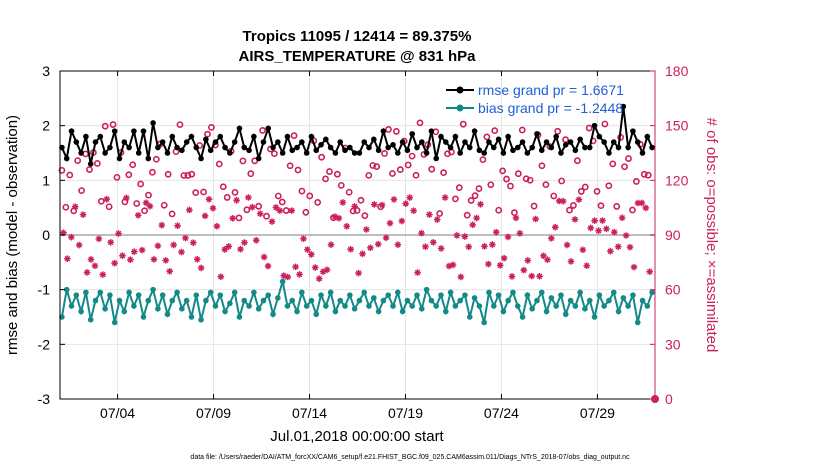 This screenshot has width=830, height=470. What do you see at coordinates (551, 90) in the screenshot?
I see `legend-rmse-label: rmse grand pr = 1.6671` at bounding box center [551, 90].